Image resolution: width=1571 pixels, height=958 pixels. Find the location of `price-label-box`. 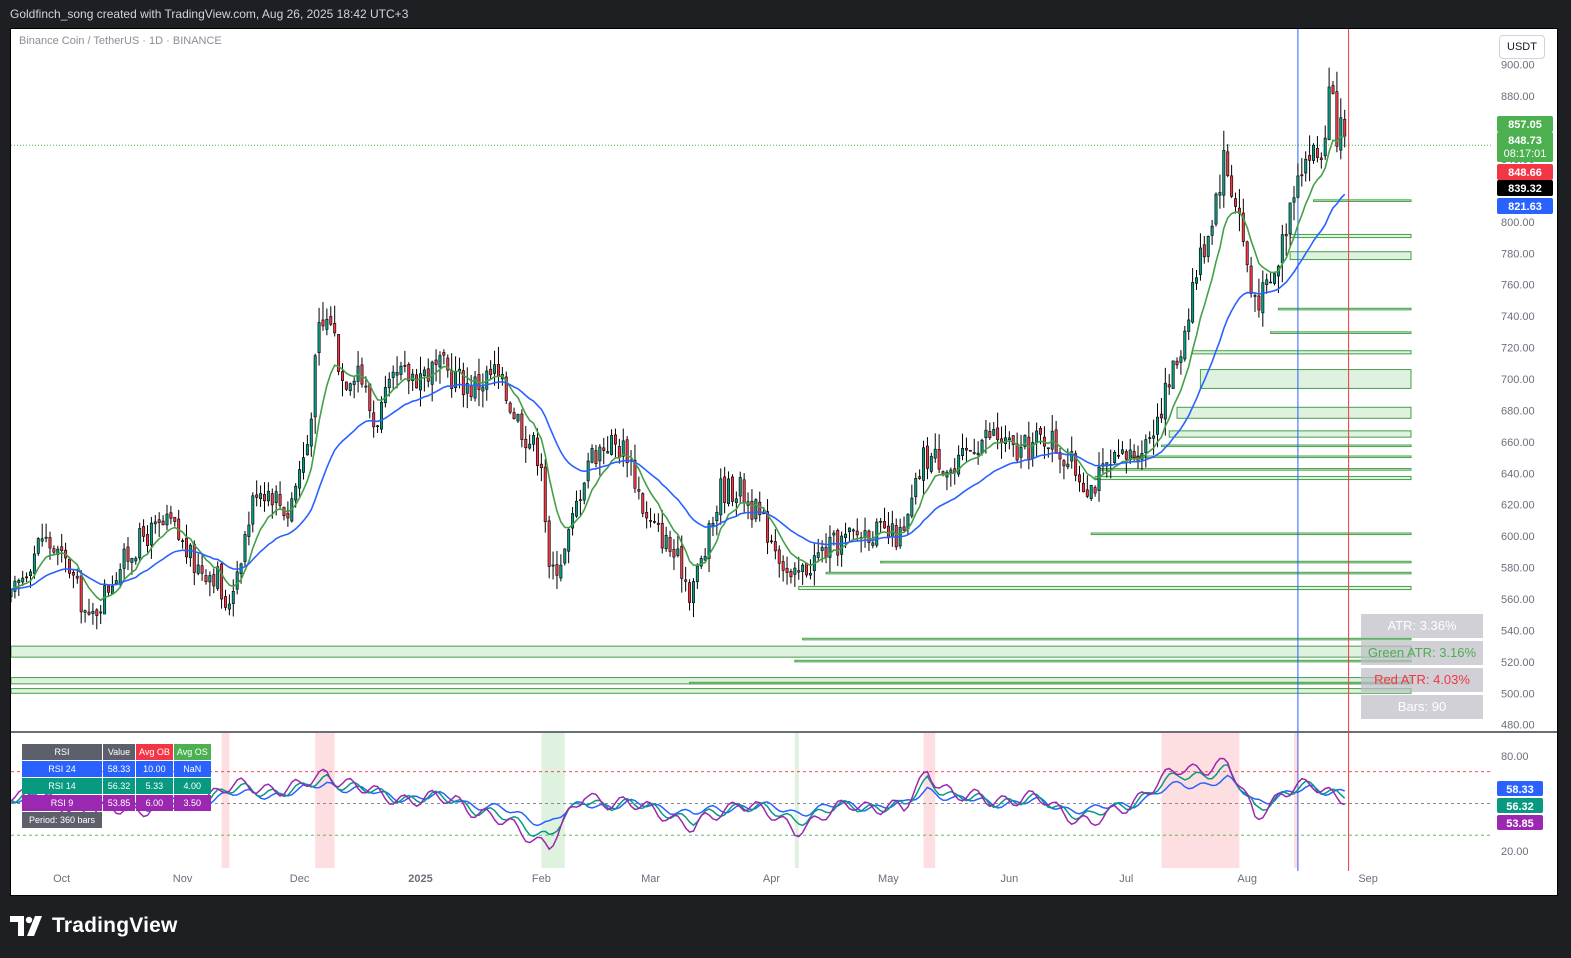

price-label-box is located at coordinates (1525, 188).